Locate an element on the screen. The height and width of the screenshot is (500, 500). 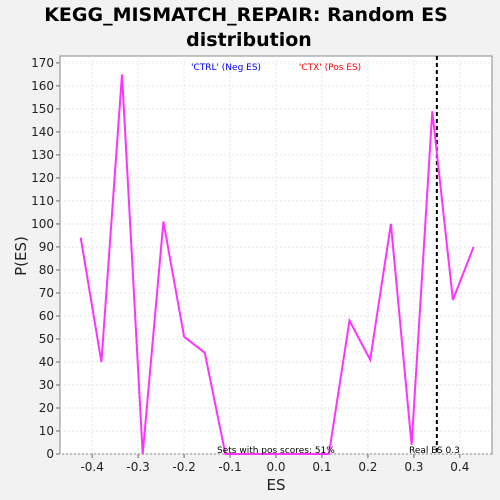
y-tick-label: 40 is located at coordinates (46, 362).